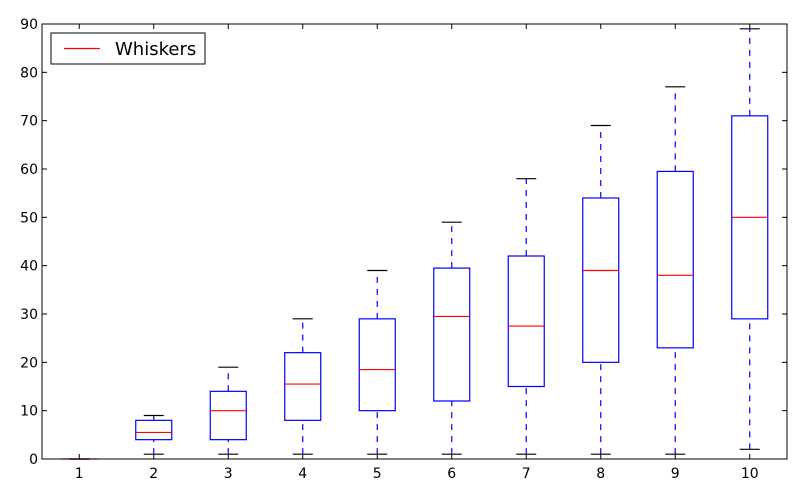 This screenshot has height=493, width=800. Describe the element at coordinates (302, 474) in the screenshot. I see `x-tick-label: 4` at that location.